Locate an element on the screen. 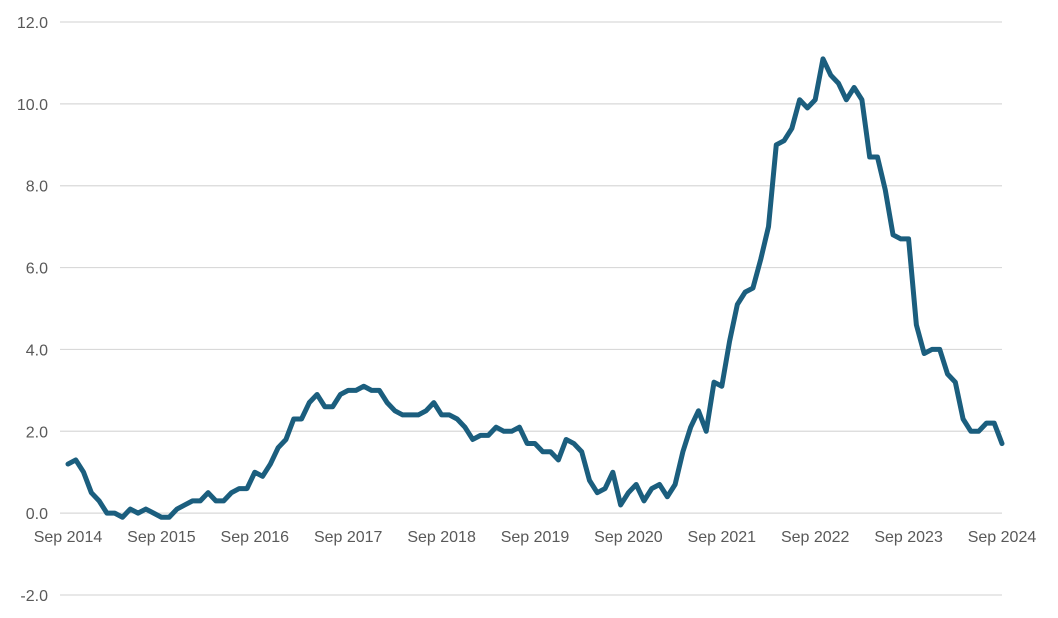 The image size is (1058, 618). x-tick-label: Sep 2015 is located at coordinates (161, 537).